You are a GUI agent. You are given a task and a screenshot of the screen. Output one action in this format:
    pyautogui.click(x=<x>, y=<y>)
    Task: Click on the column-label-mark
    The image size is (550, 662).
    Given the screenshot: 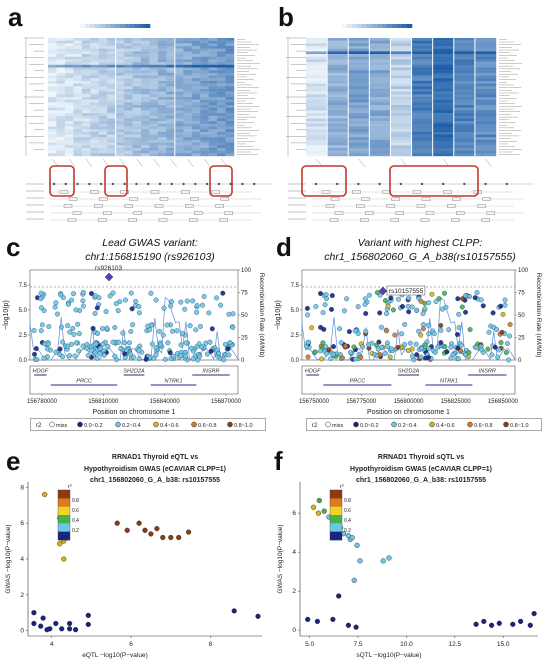 What is the action you would take?
    pyautogui.click(x=156, y=163)
    